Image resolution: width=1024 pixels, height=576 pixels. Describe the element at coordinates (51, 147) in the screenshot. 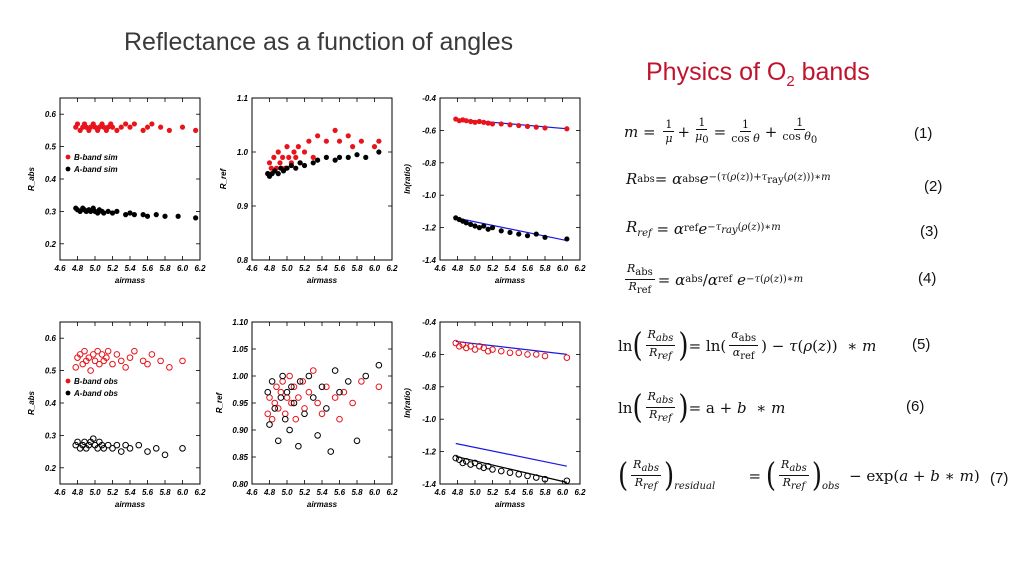

I see `y-tick-label: 0.5` at that location.